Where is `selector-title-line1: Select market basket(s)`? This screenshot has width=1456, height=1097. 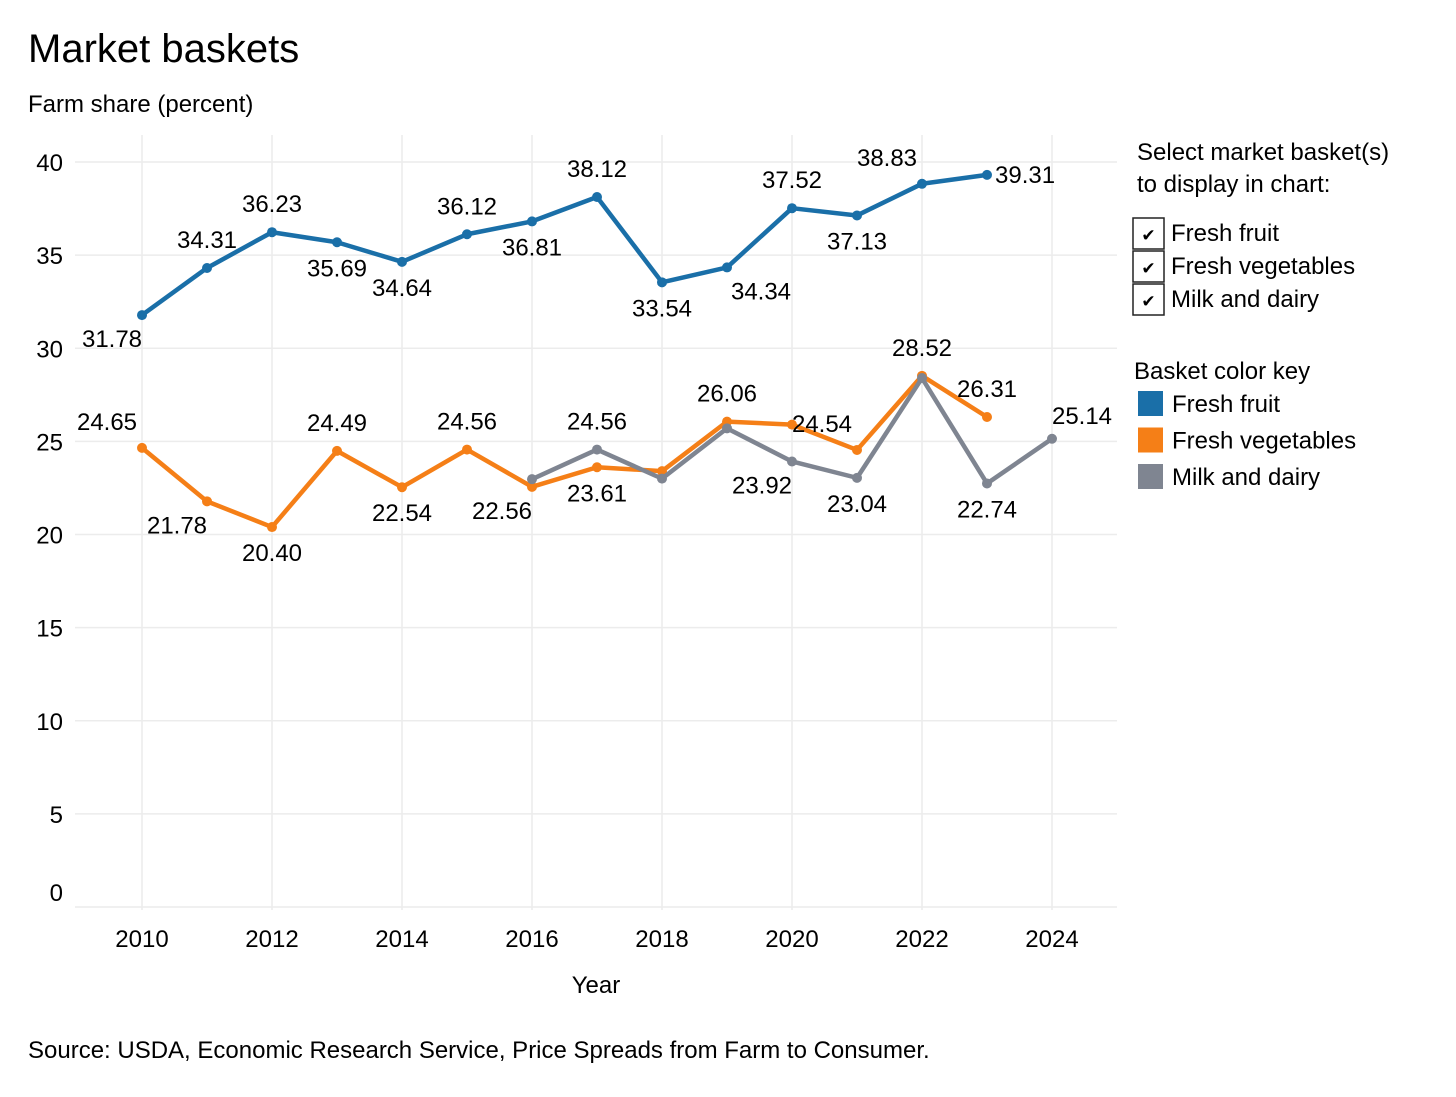
selector-title-line1: Select market basket(s) is located at coordinates (1263, 152).